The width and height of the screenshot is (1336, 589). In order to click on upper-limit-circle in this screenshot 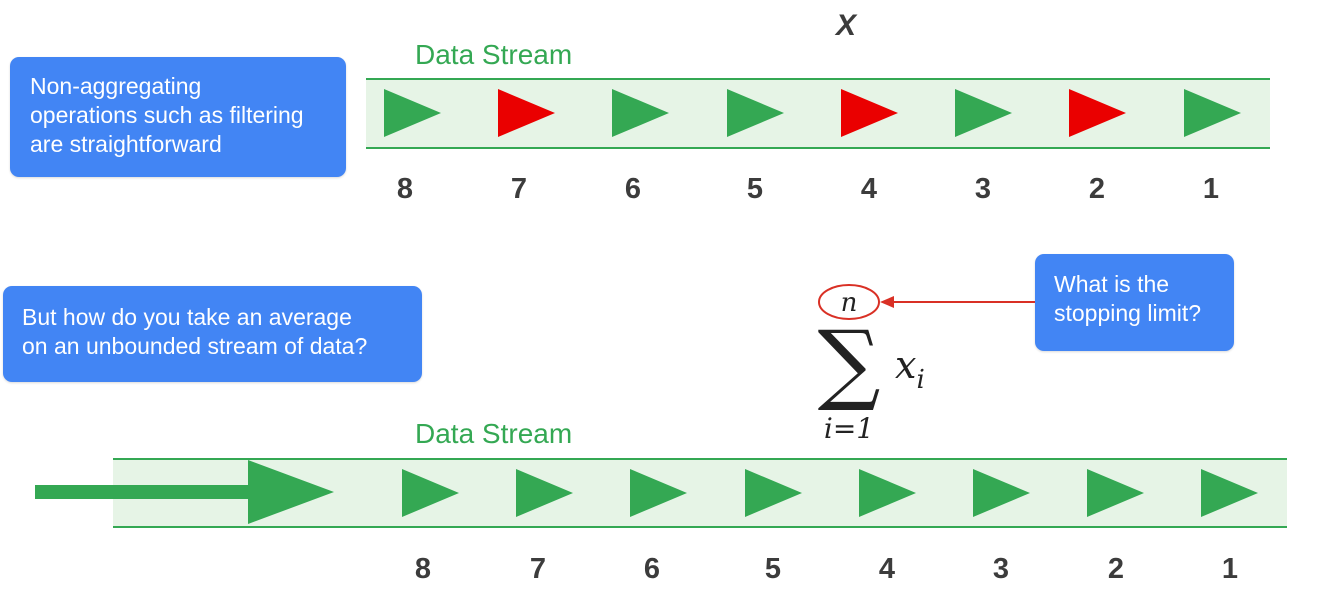, I will do `click(849, 302)`.